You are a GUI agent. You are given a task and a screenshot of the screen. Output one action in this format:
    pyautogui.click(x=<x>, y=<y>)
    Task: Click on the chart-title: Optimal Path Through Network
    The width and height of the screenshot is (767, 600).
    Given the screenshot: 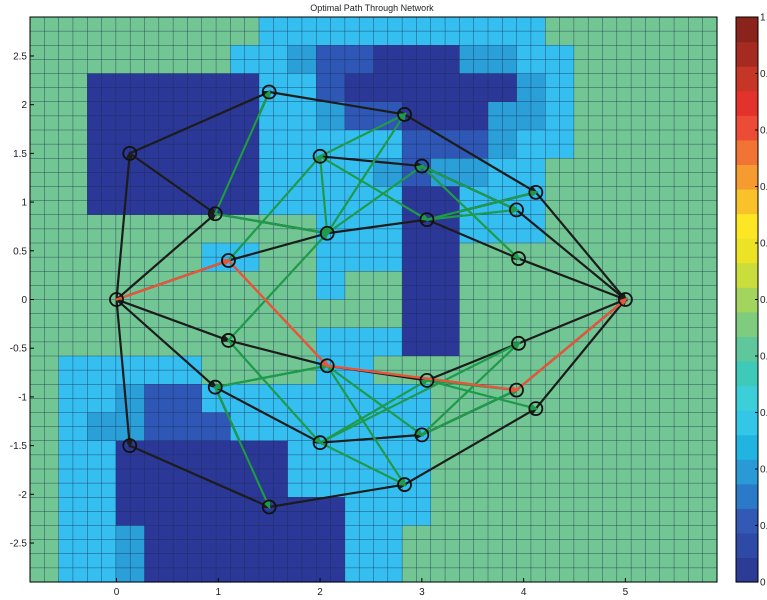 What is the action you would take?
    pyautogui.click(x=372, y=8)
    